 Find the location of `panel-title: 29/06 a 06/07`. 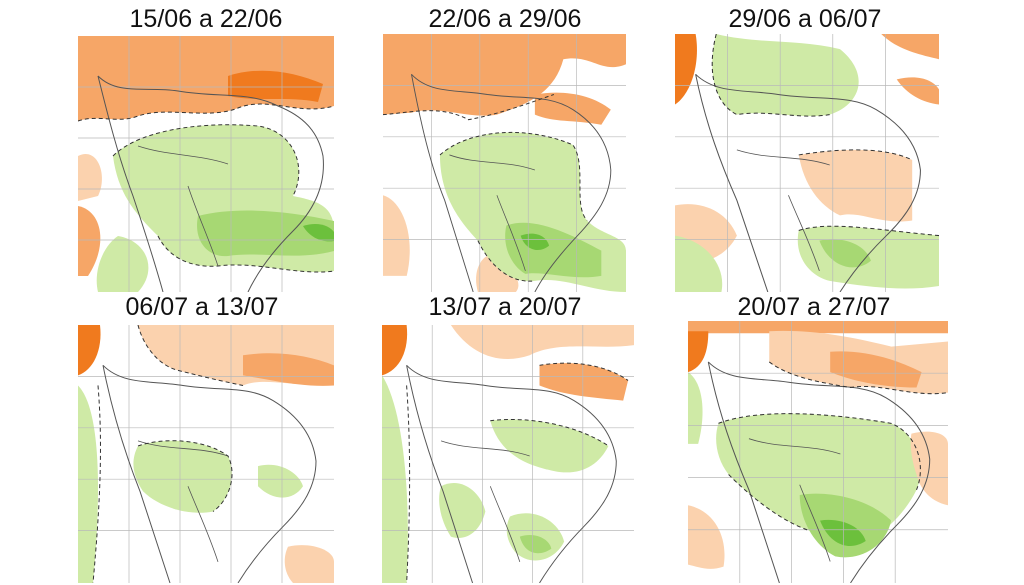

panel-title: 29/06 a 06/07 is located at coordinates (805, 19).